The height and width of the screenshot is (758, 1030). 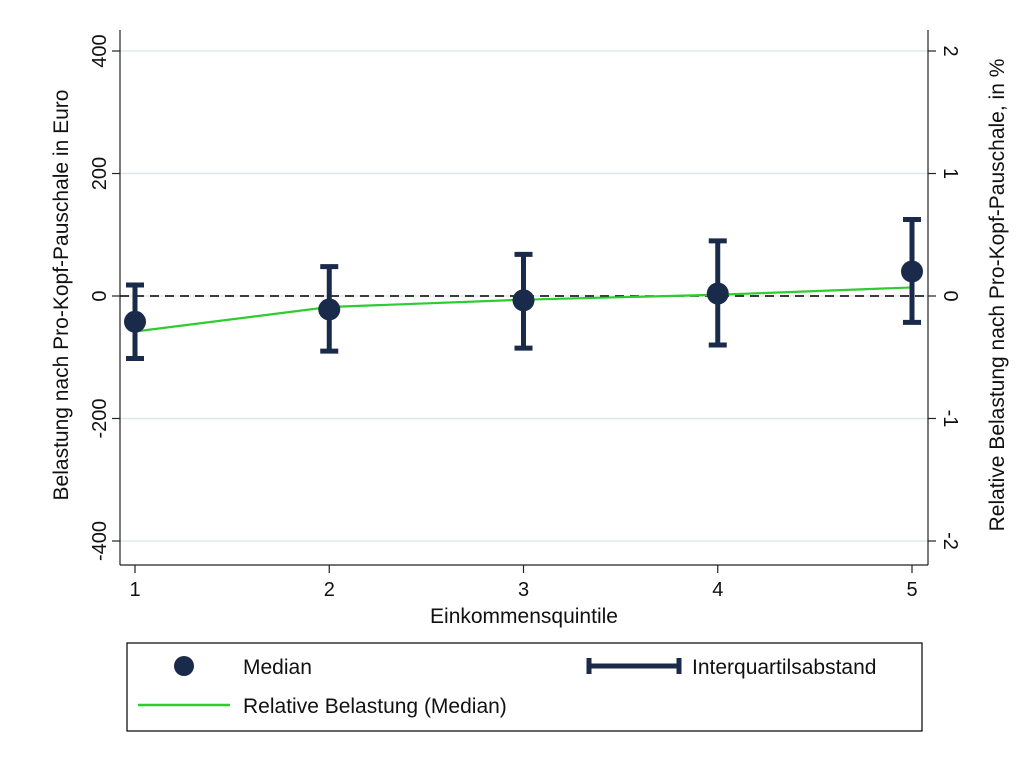 What do you see at coordinates (100, 418) in the screenshot?
I see `y-left-tick-label: -200` at bounding box center [100, 418].